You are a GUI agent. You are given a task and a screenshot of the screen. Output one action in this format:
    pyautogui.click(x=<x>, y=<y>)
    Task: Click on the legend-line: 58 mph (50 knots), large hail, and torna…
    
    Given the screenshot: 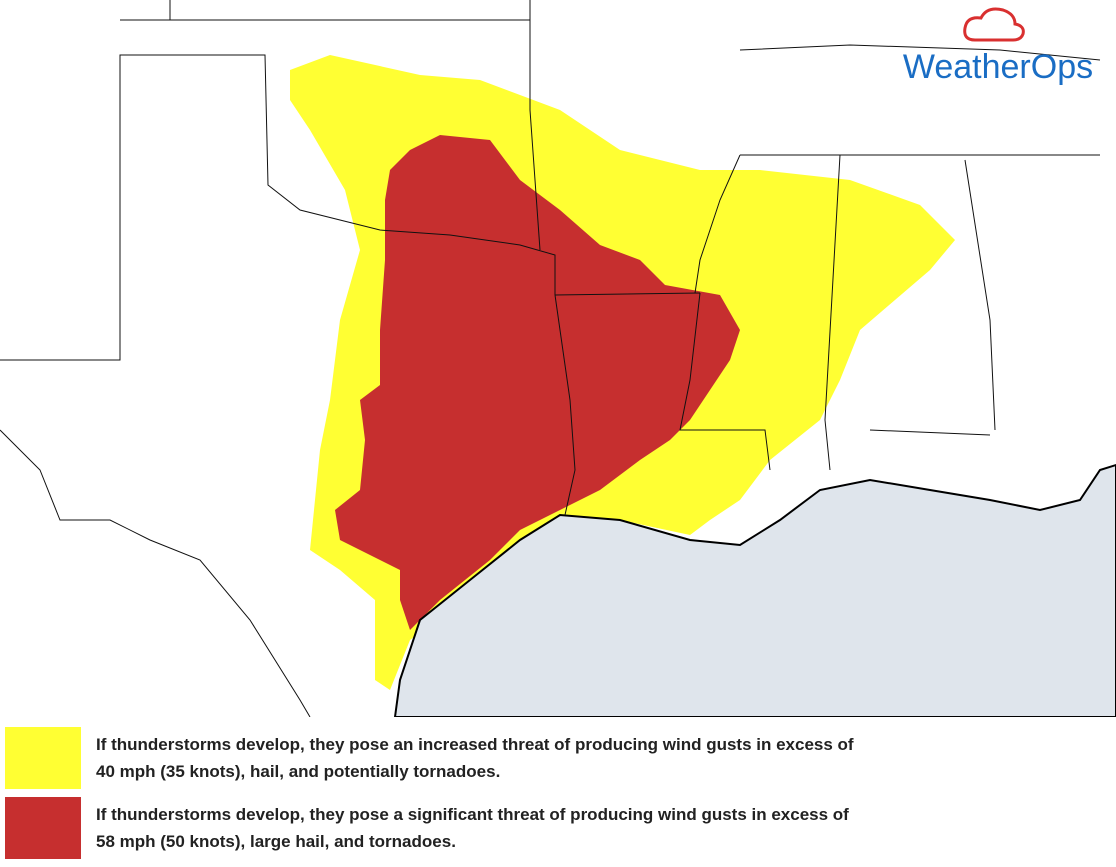 What is the action you would take?
    pyautogui.click(x=276, y=841)
    